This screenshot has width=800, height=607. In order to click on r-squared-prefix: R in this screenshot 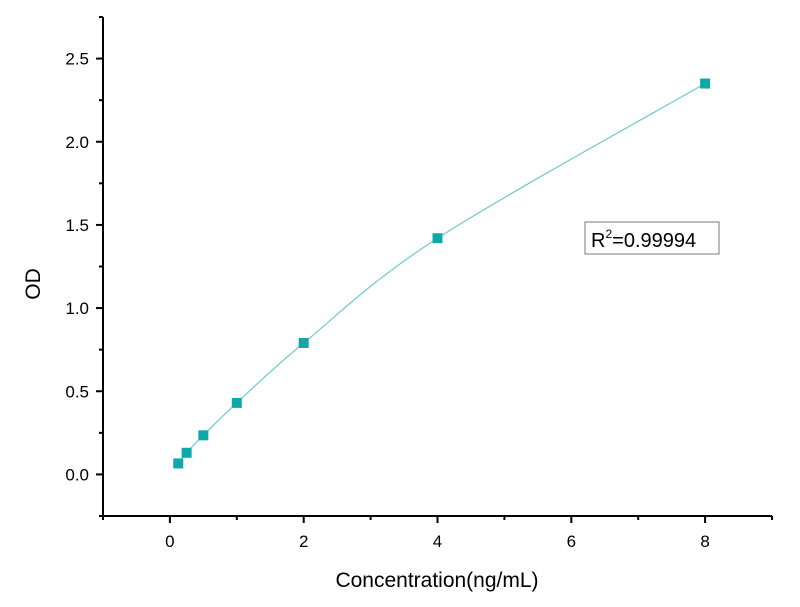, I will do `click(598, 241)`.